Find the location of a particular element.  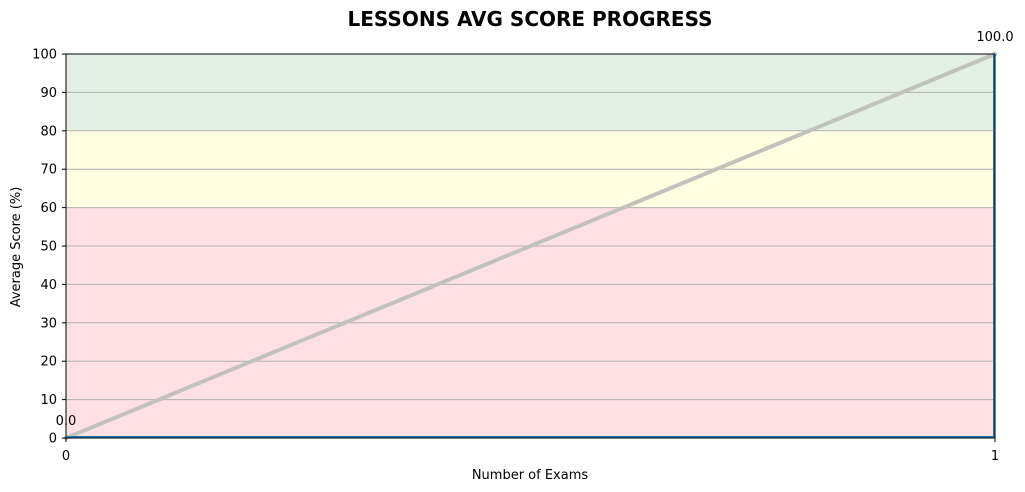

y-tick-label-5: 50 is located at coordinates (48, 247).